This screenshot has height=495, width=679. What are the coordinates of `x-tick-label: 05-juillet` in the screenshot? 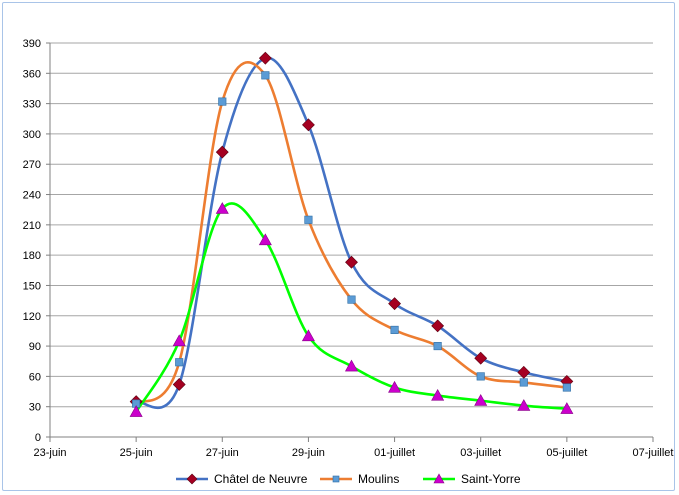 It's located at (566, 453).